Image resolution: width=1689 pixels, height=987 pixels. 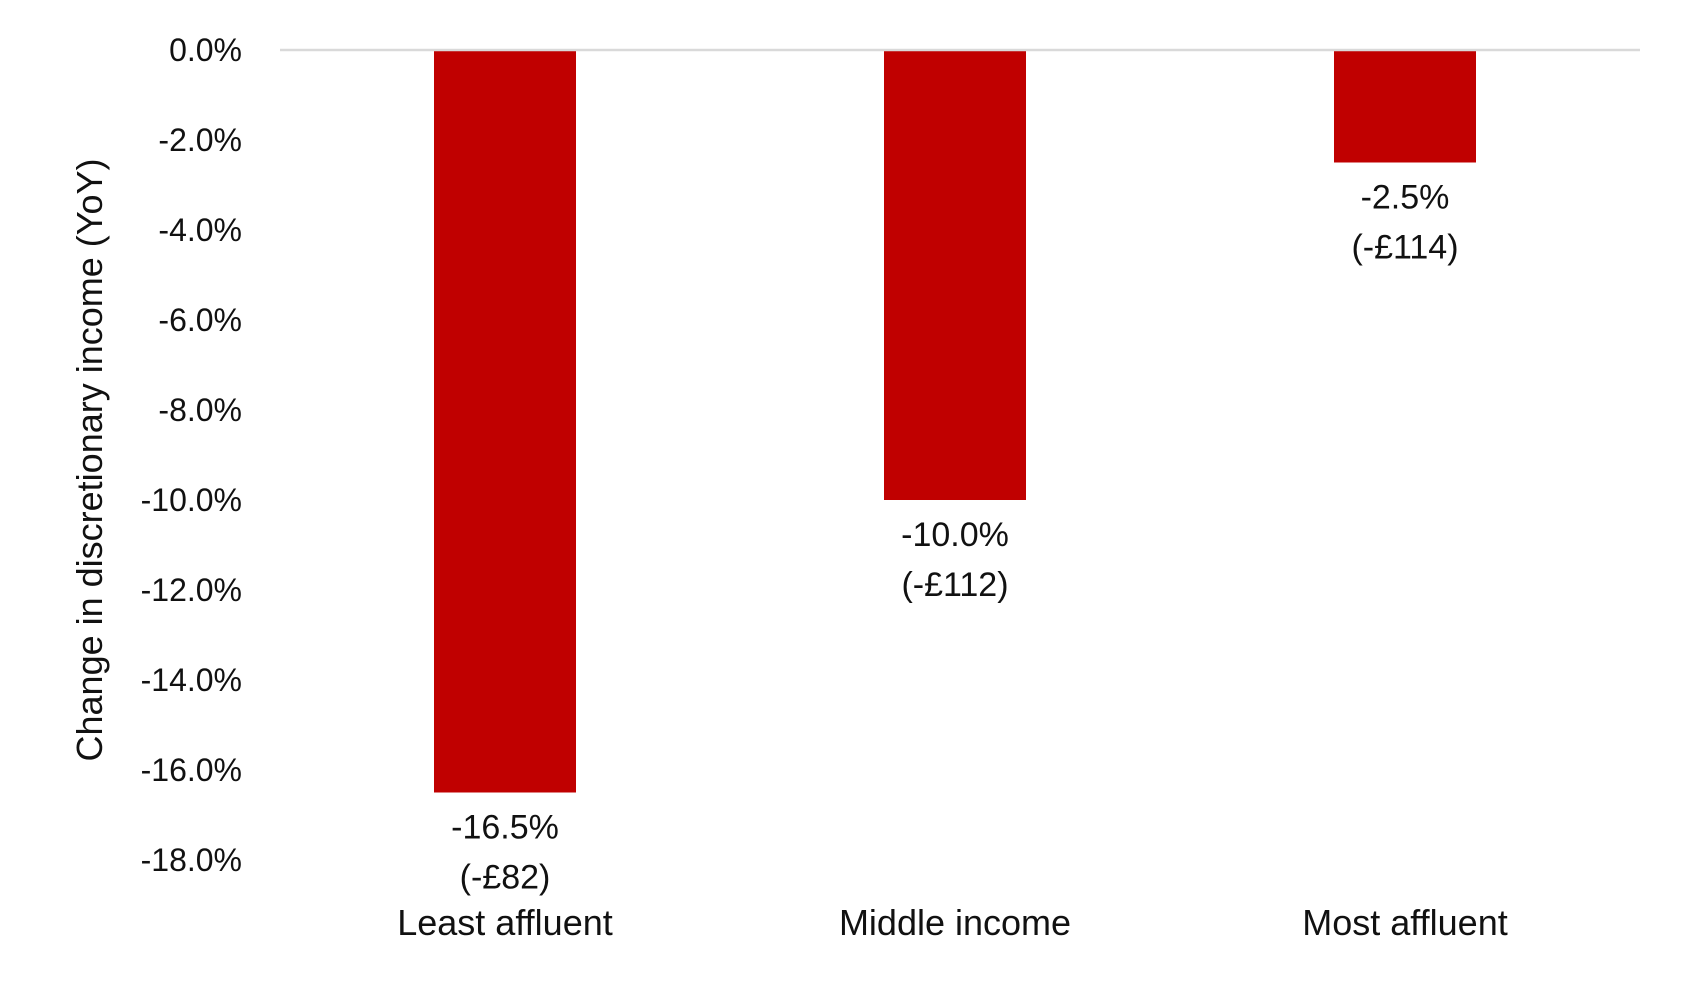 What do you see at coordinates (505, 922) in the screenshot?
I see `x-category-label: Least affluent` at bounding box center [505, 922].